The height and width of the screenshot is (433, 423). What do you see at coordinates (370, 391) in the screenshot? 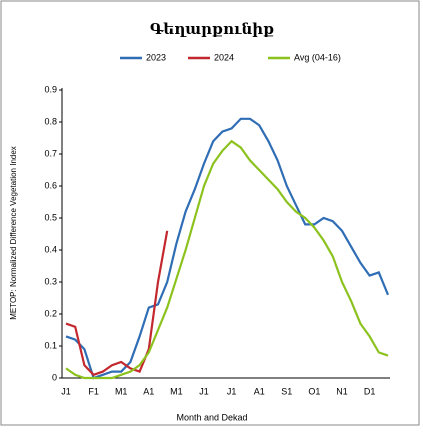
I see `x-tick-label: D1` at bounding box center [370, 391].